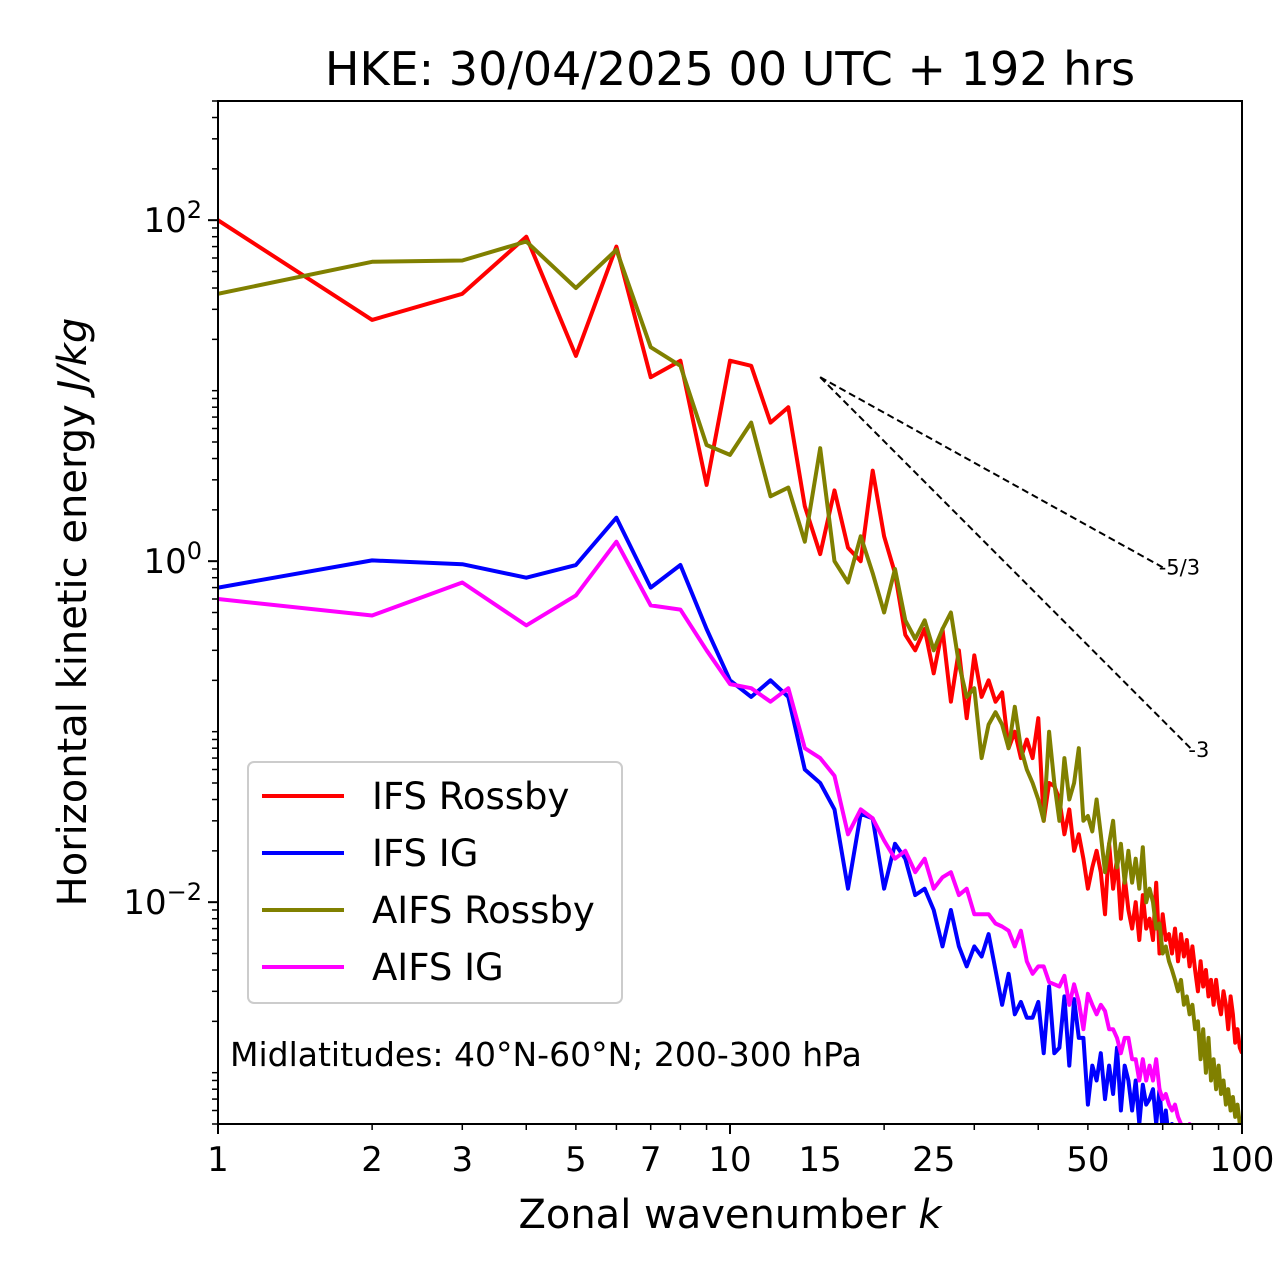 This screenshot has width=1280, height=1288. I want to click on slope-label-2: -3, so click(1198, 750).